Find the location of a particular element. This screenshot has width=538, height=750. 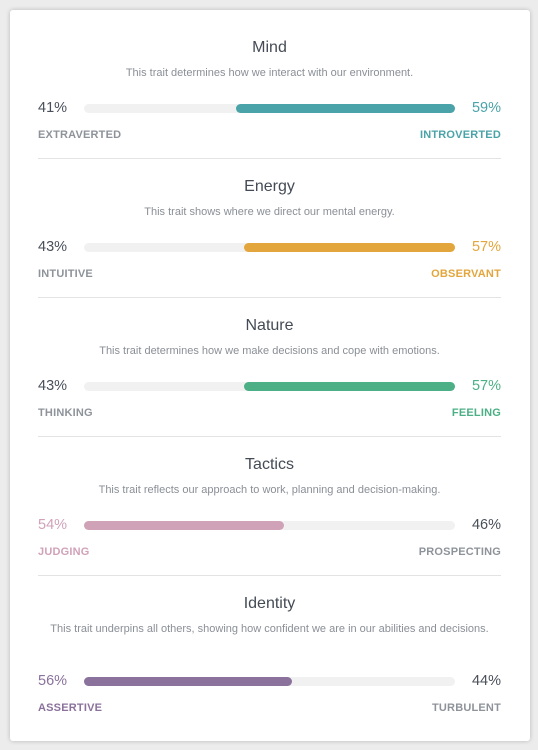

right-label: OBSERVANT is located at coordinates (466, 274).